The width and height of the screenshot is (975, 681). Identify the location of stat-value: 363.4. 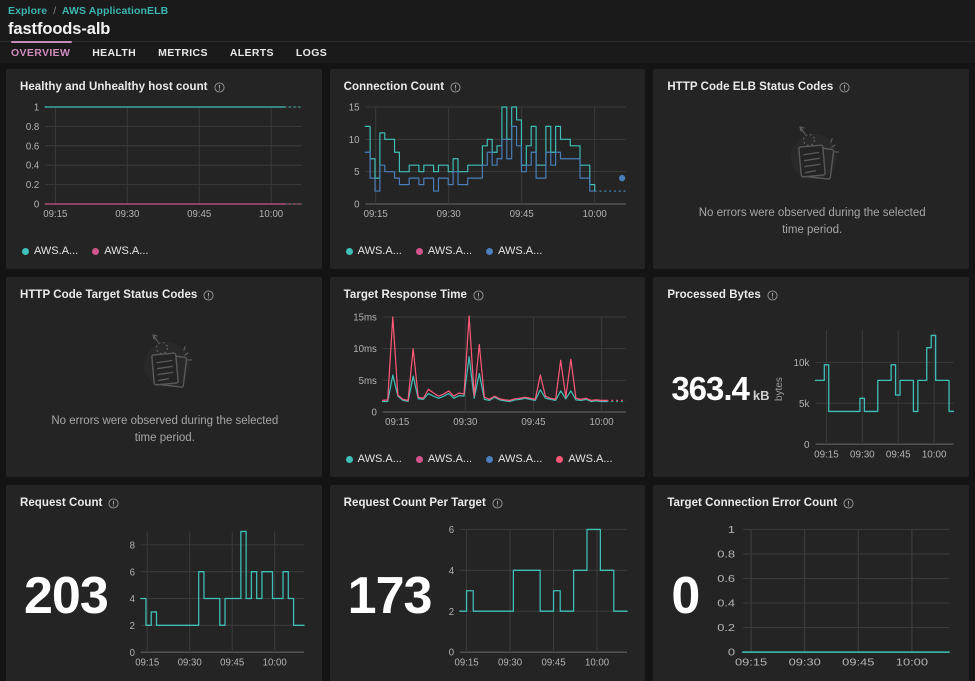
(710, 388).